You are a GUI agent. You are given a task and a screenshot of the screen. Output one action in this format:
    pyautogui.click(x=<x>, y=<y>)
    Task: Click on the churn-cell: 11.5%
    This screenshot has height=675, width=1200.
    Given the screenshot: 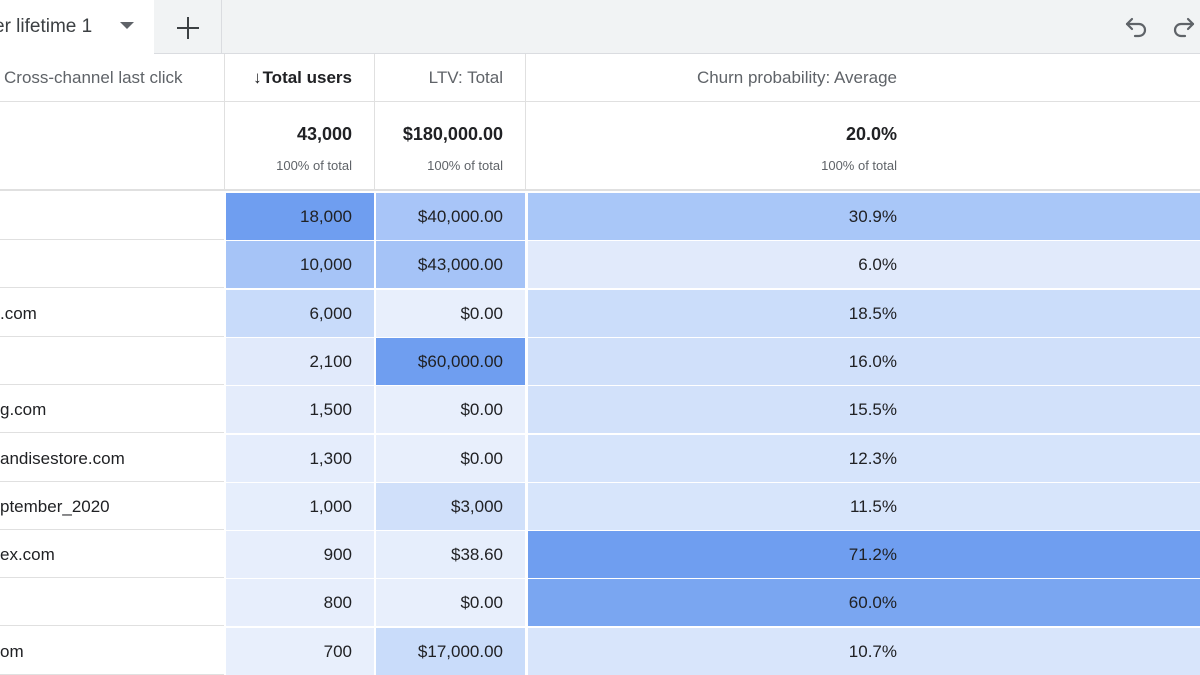 What is the action you would take?
    pyautogui.click(x=862, y=506)
    